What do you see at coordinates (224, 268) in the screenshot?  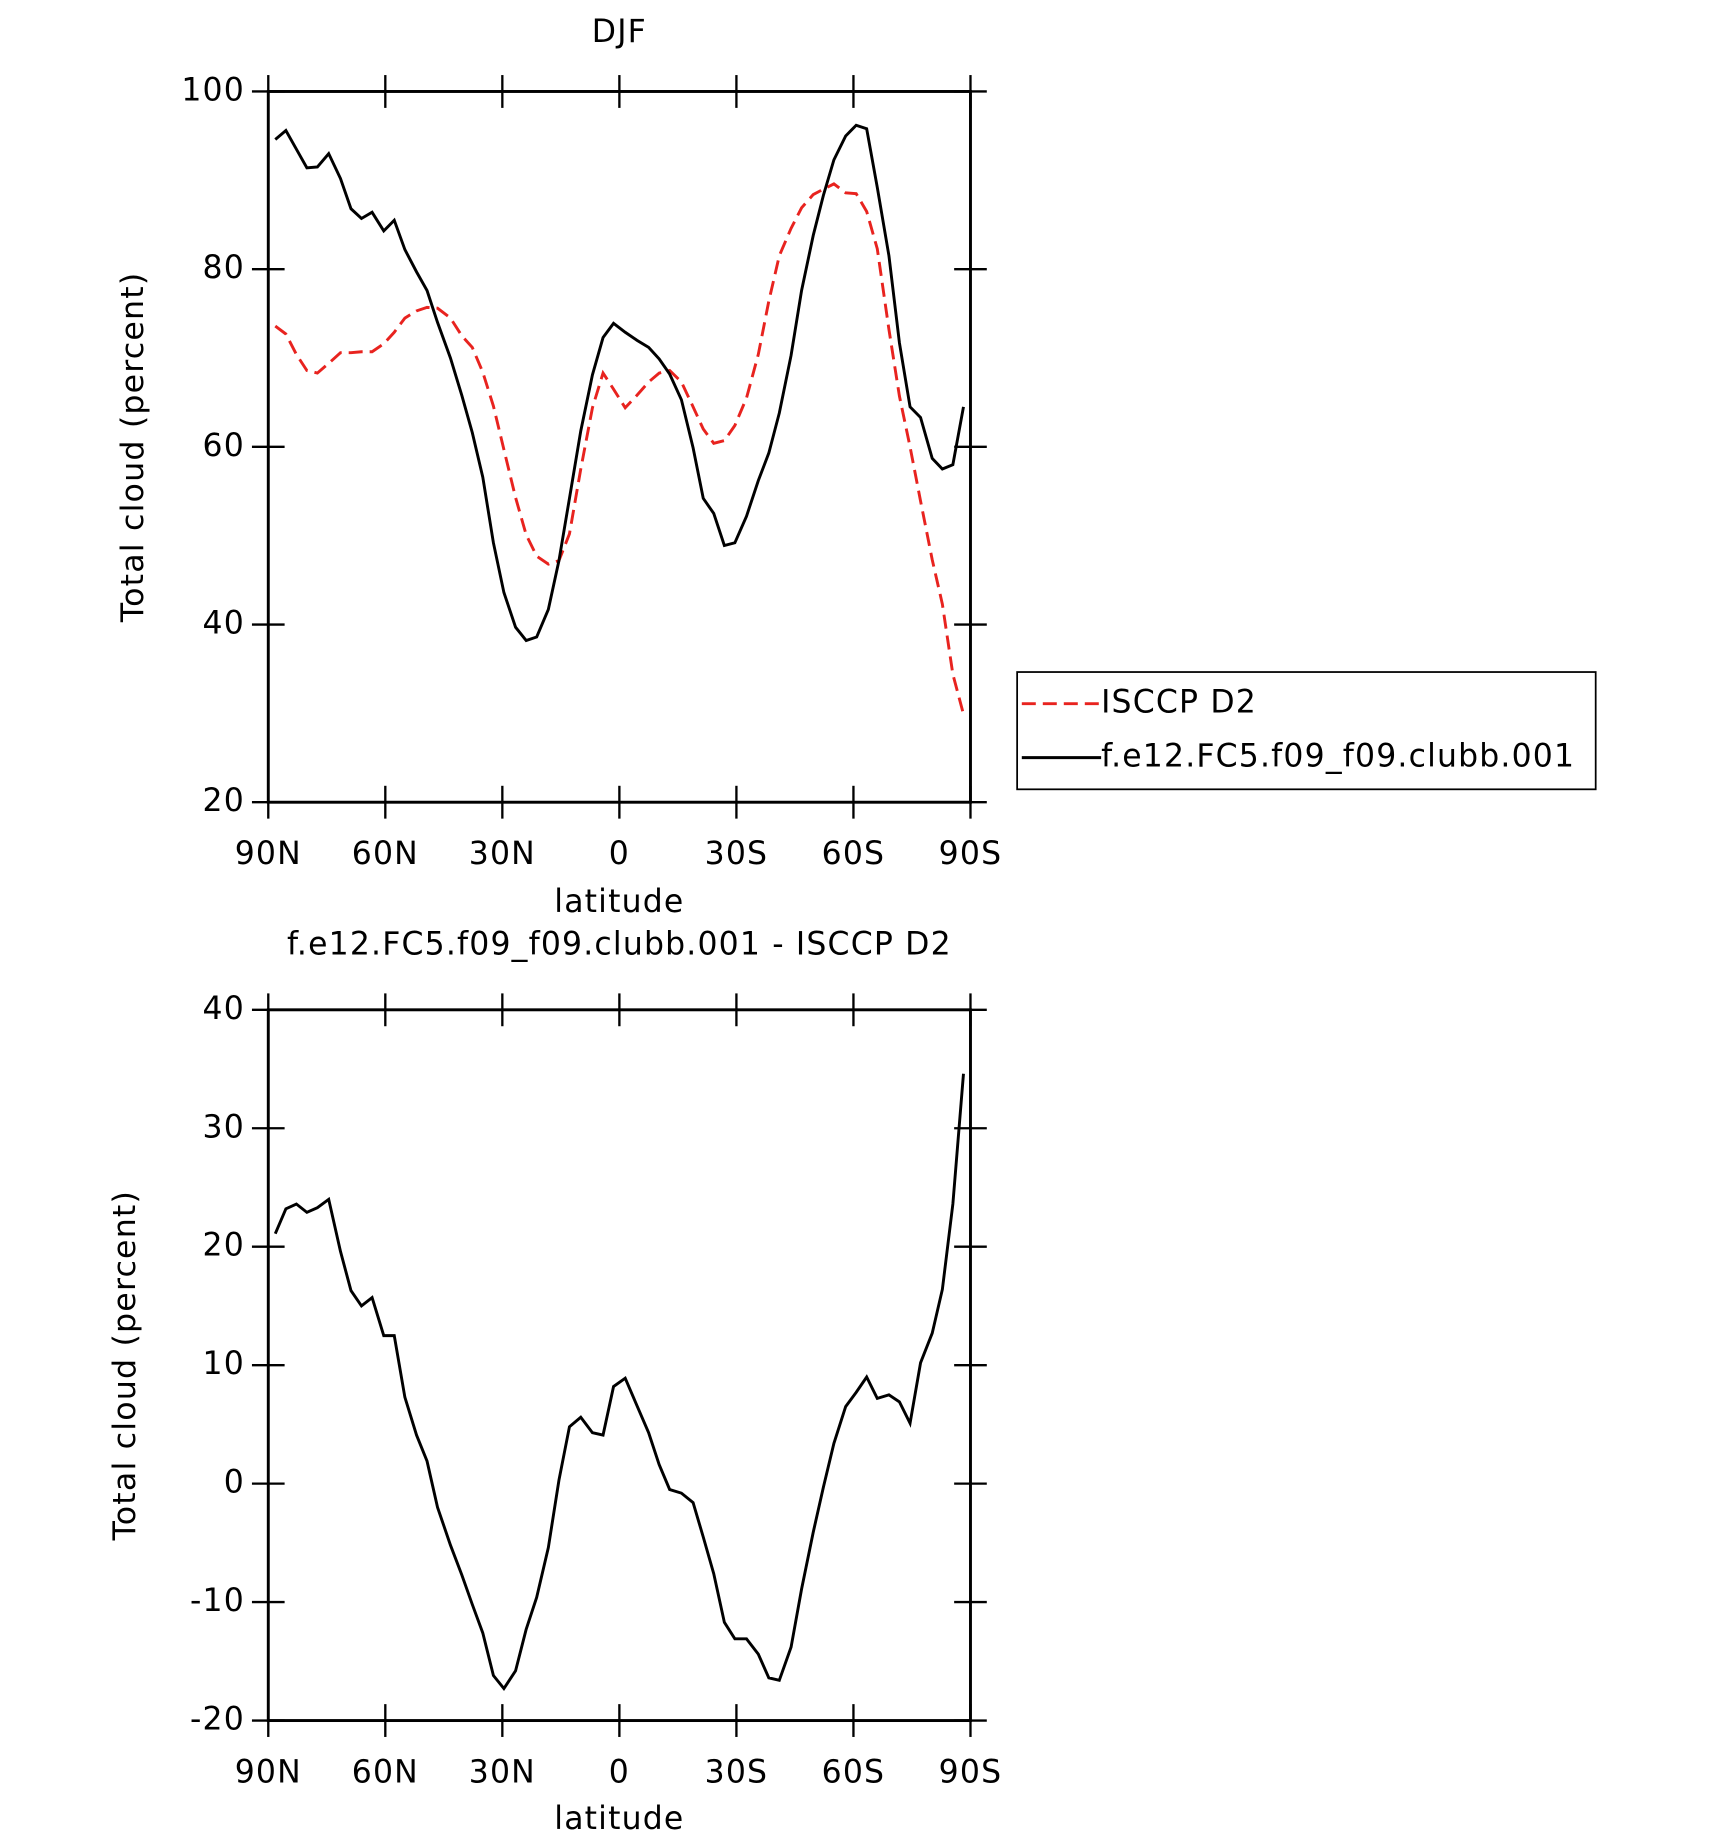 I see `y-tick-label: 80` at bounding box center [224, 268].